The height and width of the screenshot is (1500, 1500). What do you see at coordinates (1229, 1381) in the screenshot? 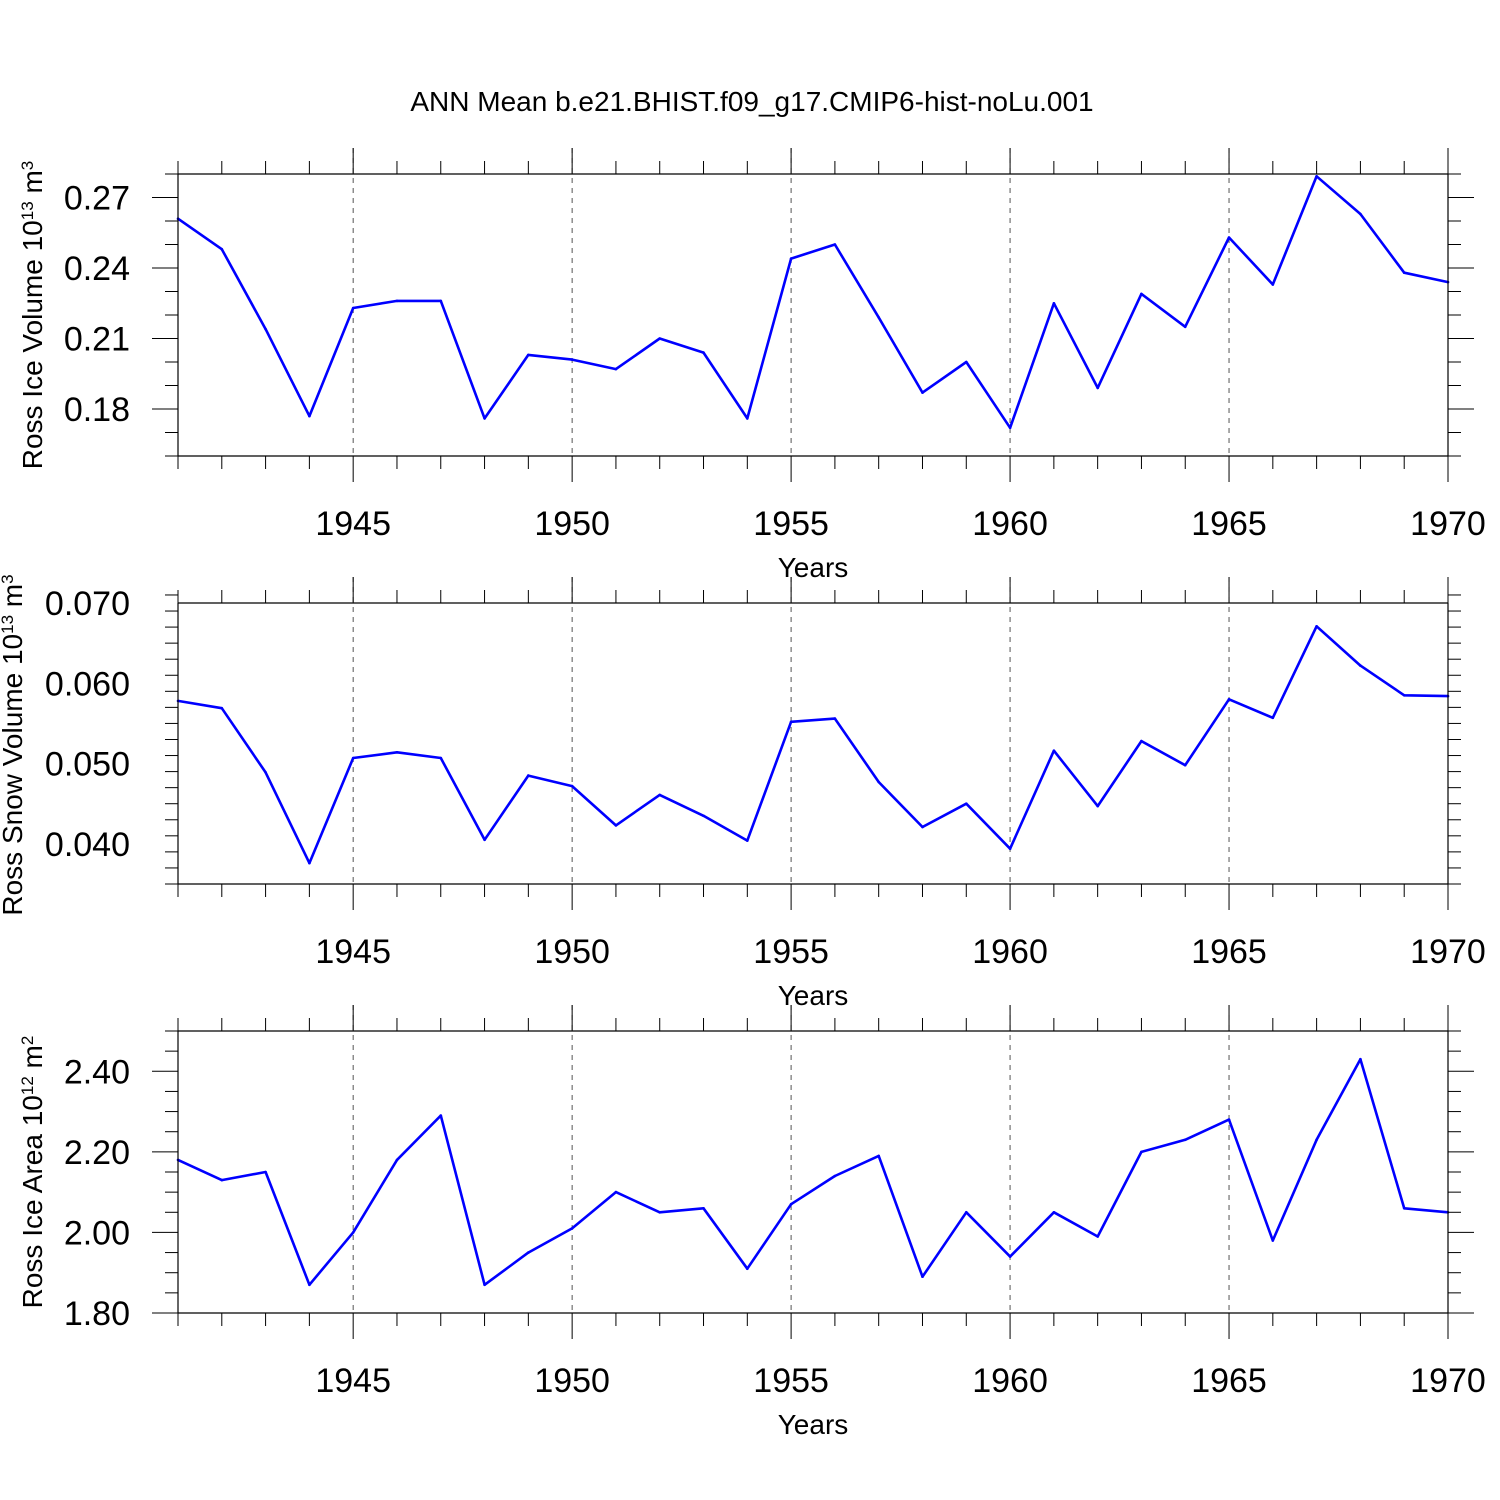
I see `ice-area-x-tick-label-1965: 1965` at bounding box center [1229, 1381].